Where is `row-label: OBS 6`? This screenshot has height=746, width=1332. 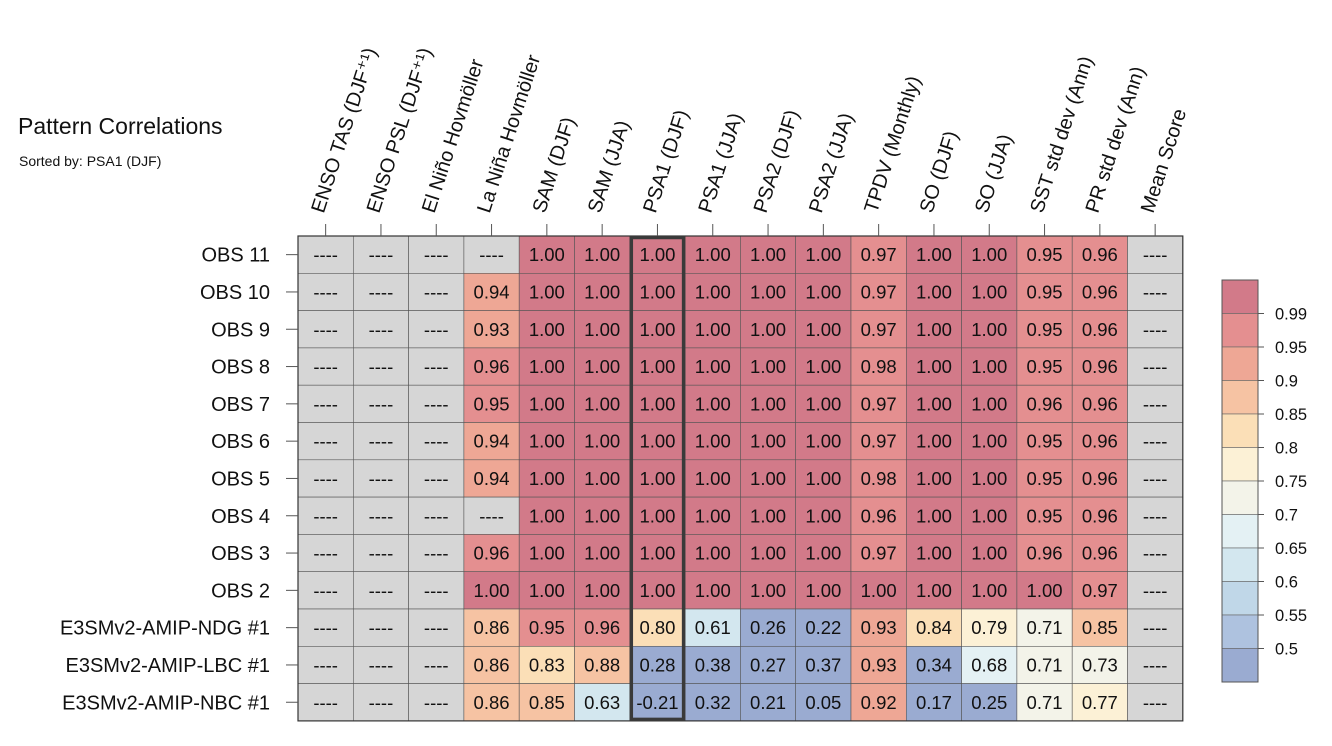 row-label: OBS 6 is located at coordinates (240, 442).